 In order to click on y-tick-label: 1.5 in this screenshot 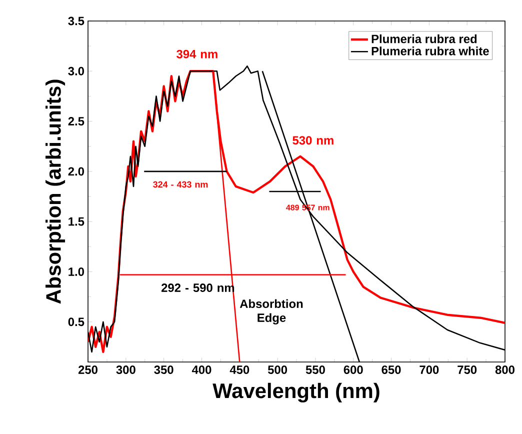, I will do `click(76, 221)`.